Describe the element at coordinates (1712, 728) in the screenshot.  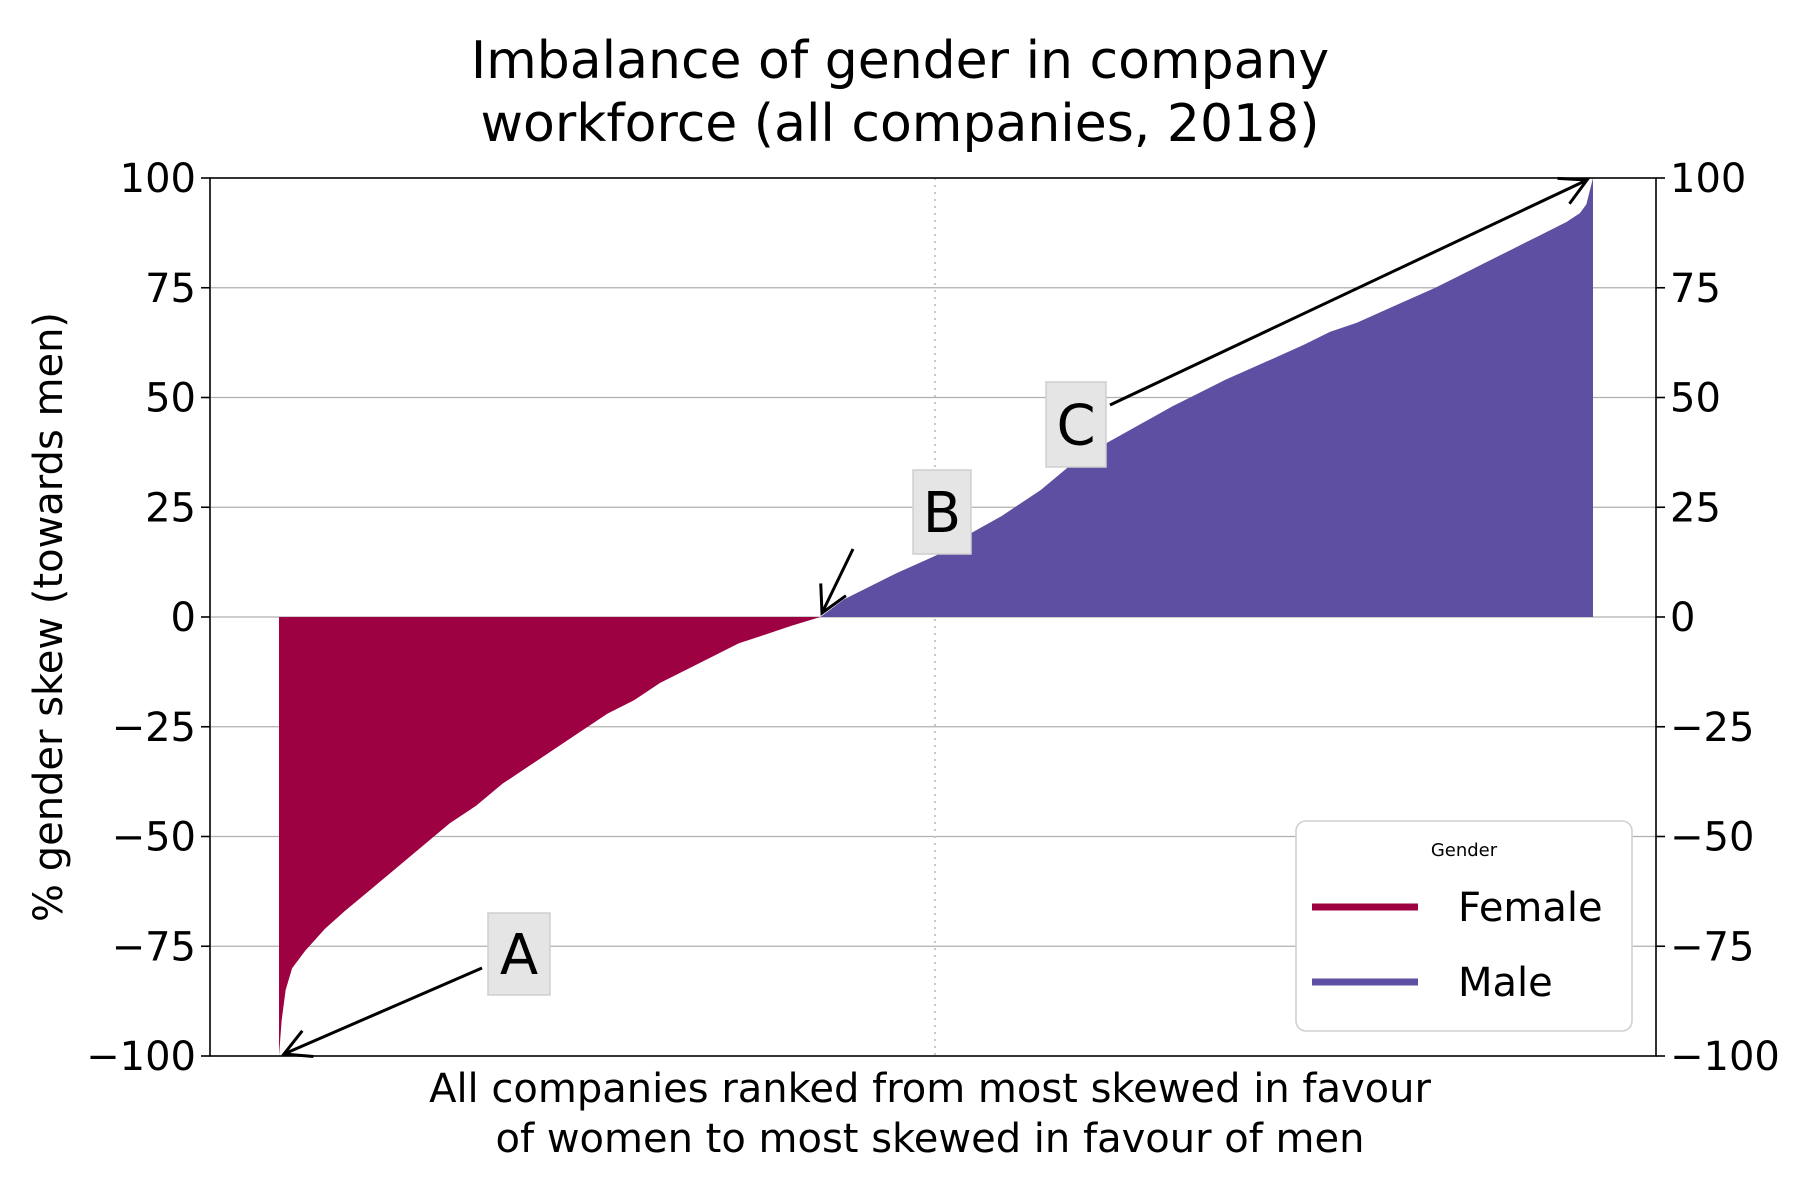
I see `right-tick-label-5: −25` at that location.